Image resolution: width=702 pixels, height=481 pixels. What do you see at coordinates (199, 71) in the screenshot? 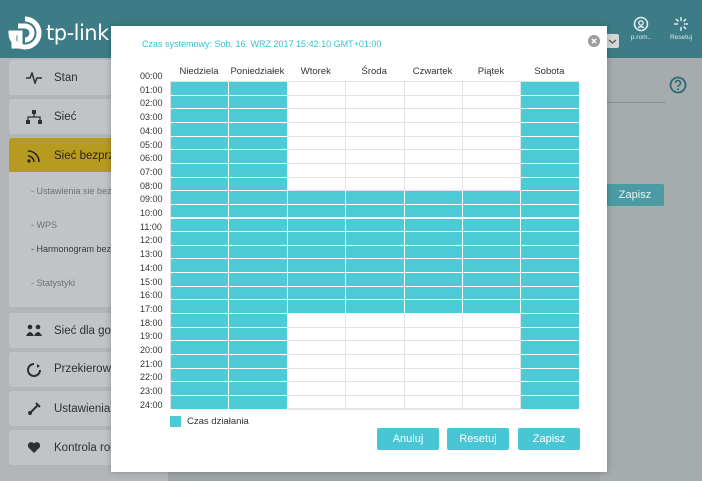
I see `day-header: Niedziela` at bounding box center [199, 71].